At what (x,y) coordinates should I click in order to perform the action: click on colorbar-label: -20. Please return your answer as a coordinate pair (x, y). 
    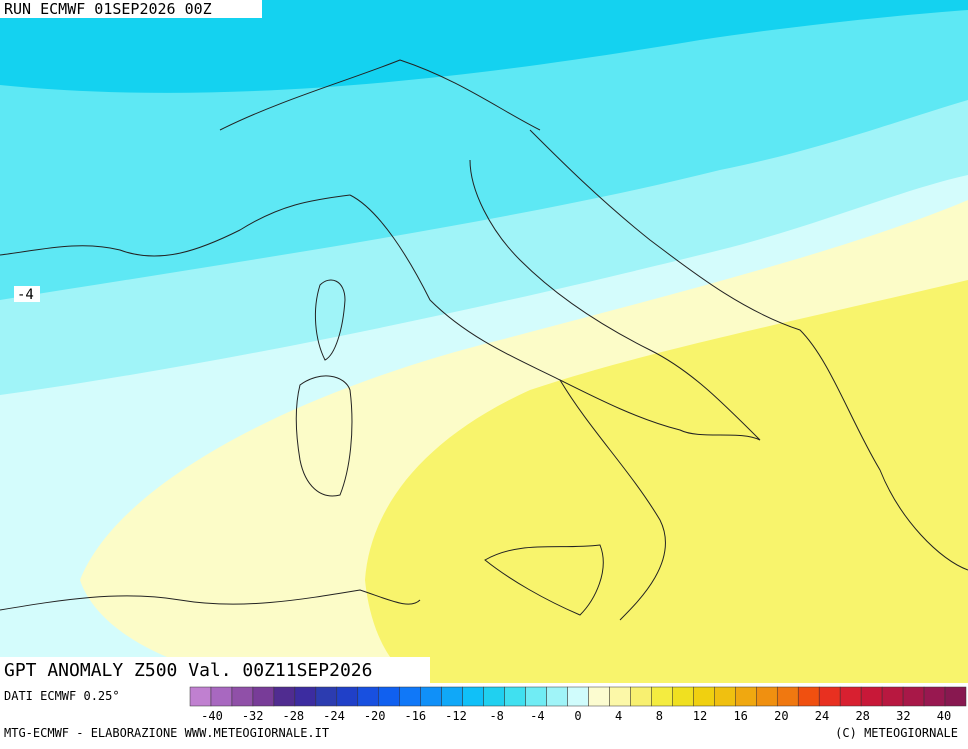
    Looking at the image, I should click on (375, 716).